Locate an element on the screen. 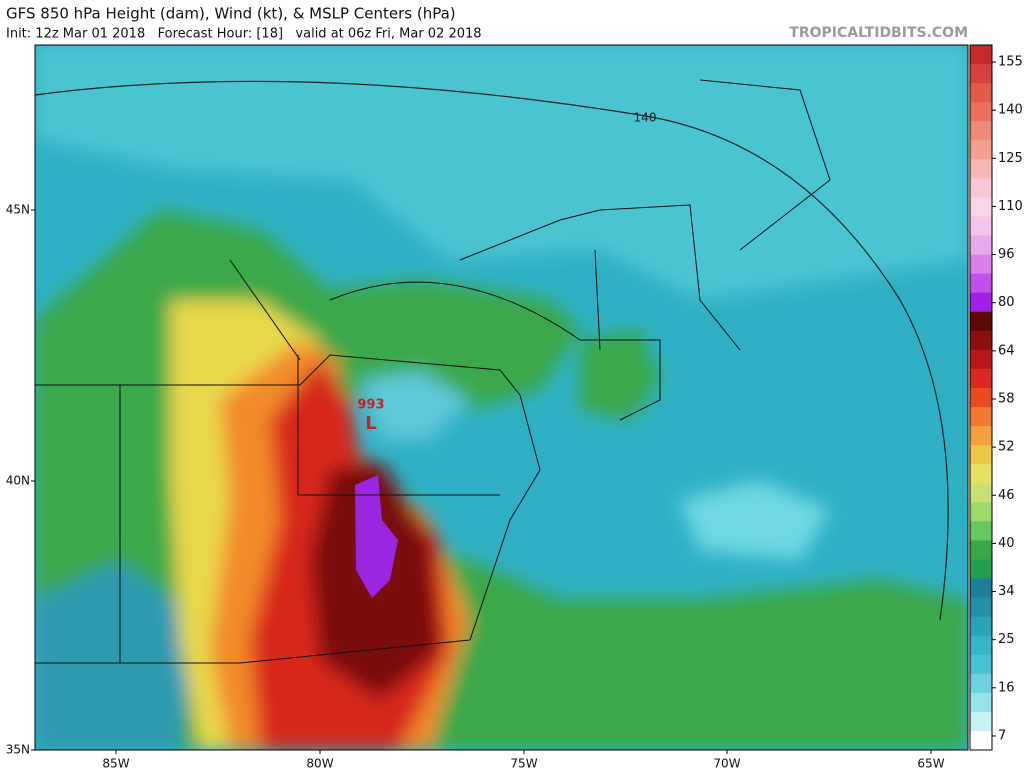  lon-label: 65W is located at coordinates (930, 764).